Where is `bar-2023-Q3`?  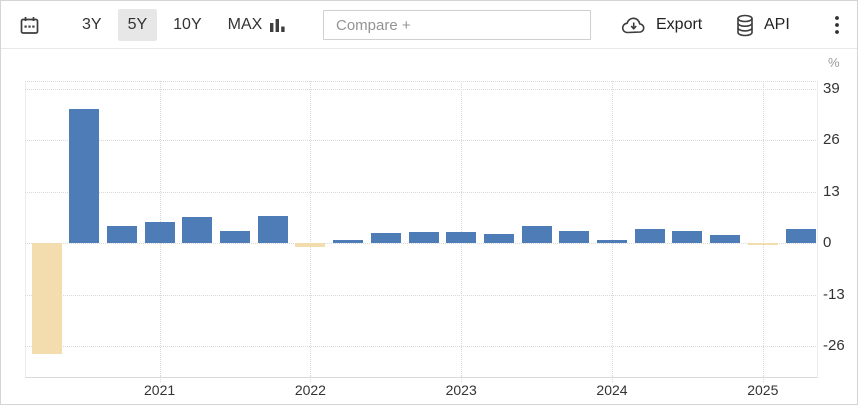 bar-2023-Q3 is located at coordinates (536, 234).